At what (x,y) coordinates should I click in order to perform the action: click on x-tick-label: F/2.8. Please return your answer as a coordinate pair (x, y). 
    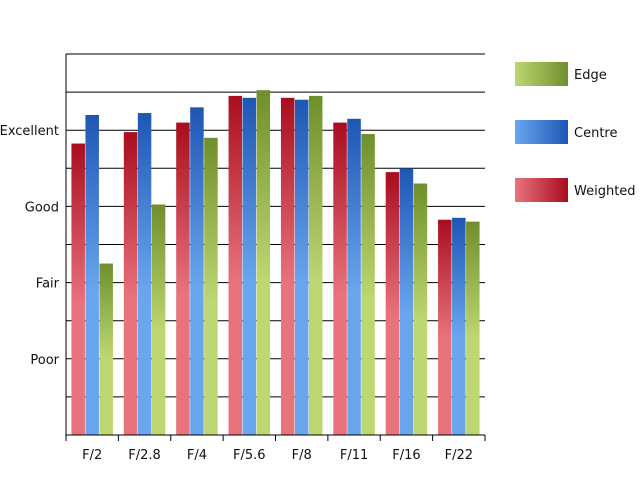
    Looking at the image, I should click on (144, 455).